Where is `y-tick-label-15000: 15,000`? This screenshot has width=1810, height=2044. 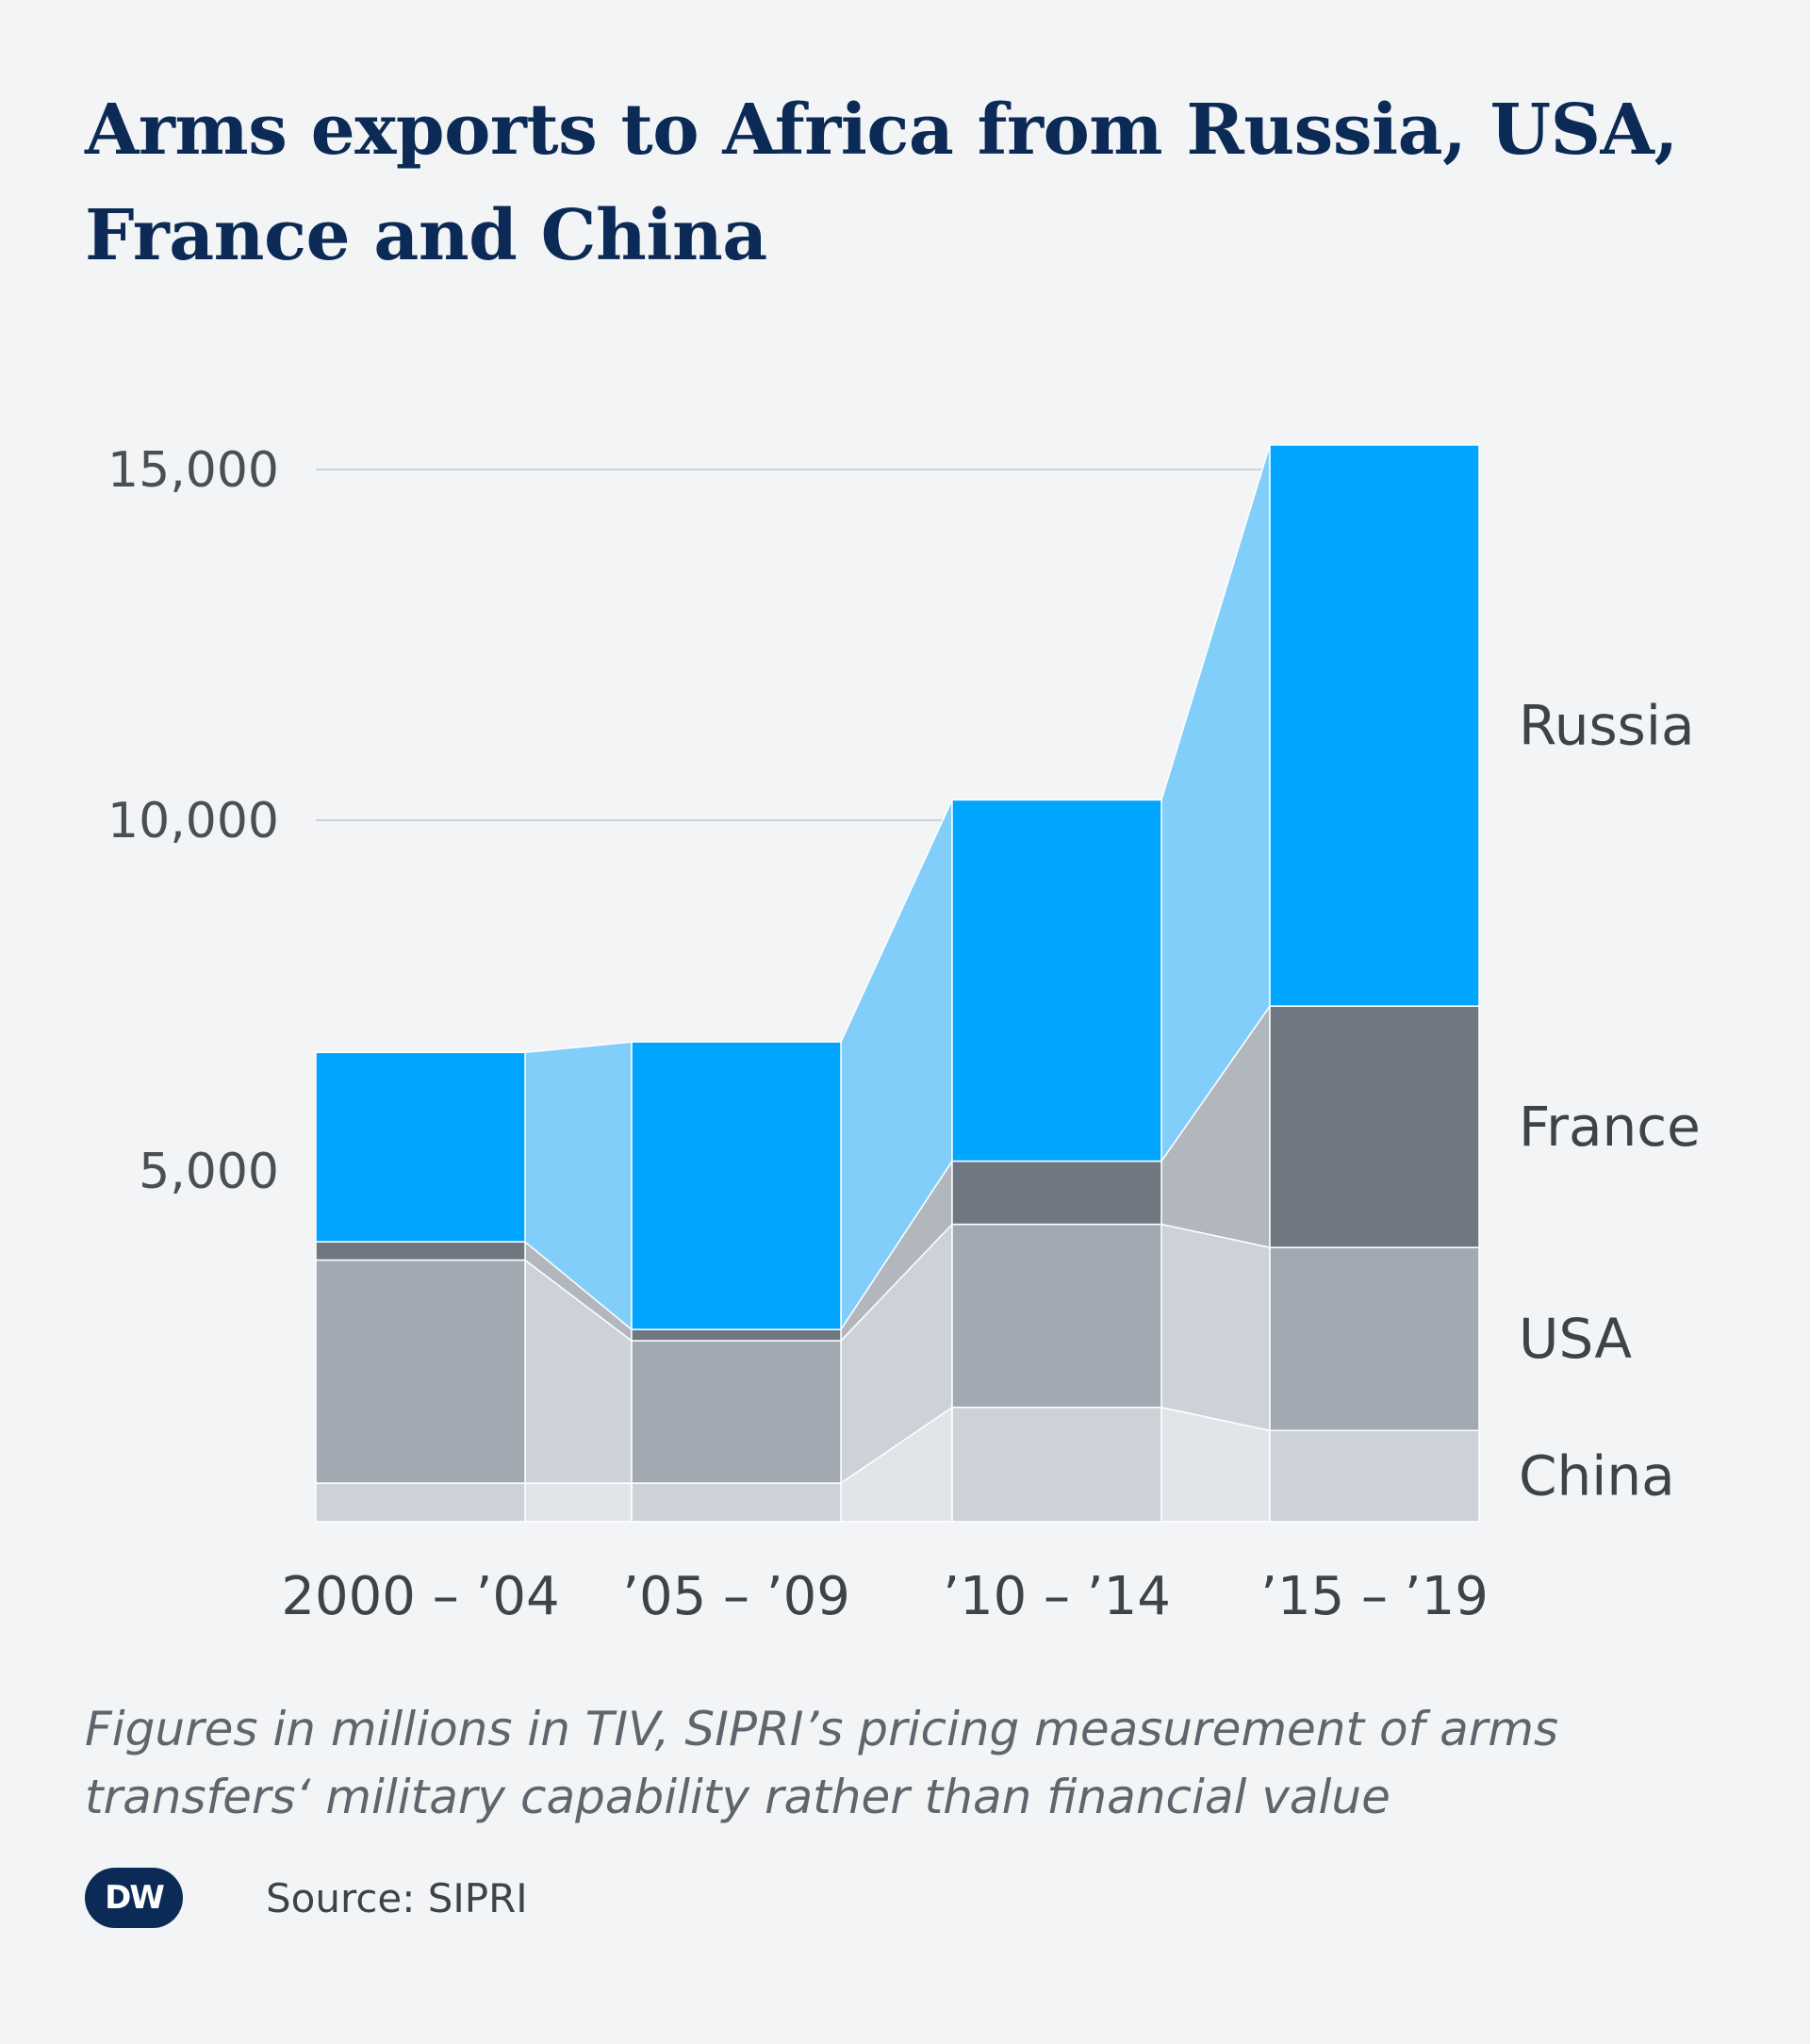
y-tick-label-15000: 15,000 is located at coordinates (193, 470).